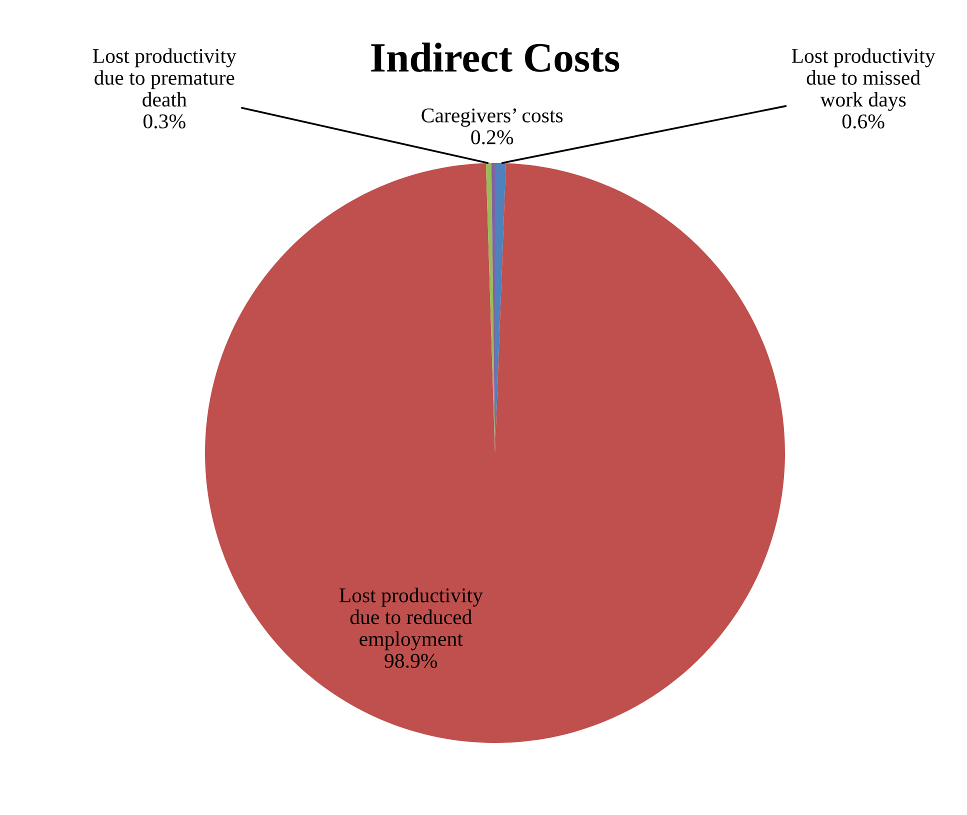 The height and width of the screenshot is (815, 967). What do you see at coordinates (864, 79) in the screenshot?
I see `slice-label: Lost productivity due to missed work days` at bounding box center [864, 79].